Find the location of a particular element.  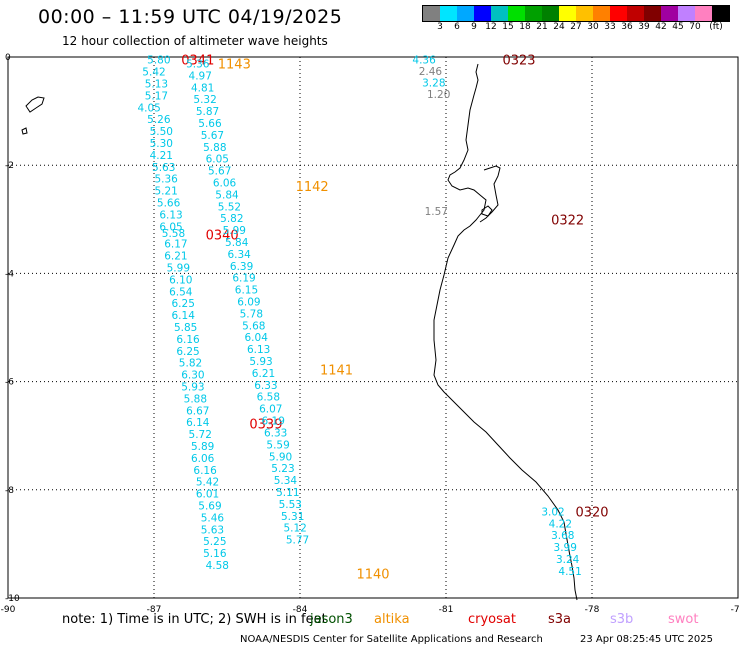

island-puna is located at coordinates (487, 211).